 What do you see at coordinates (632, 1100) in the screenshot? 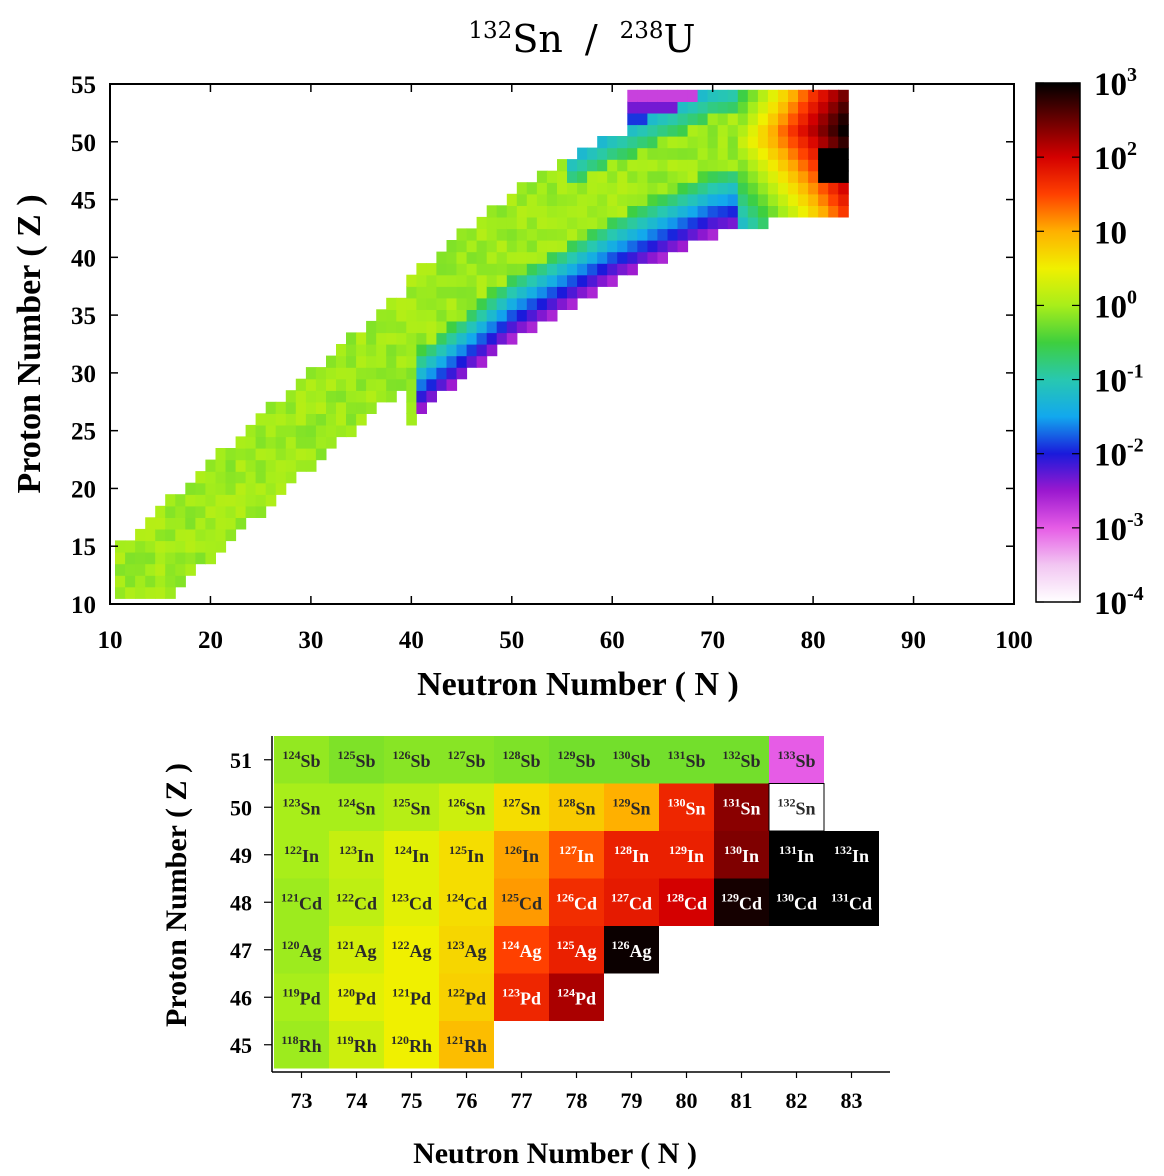
I see `bottom-x-tick-label: 79` at bounding box center [632, 1100].